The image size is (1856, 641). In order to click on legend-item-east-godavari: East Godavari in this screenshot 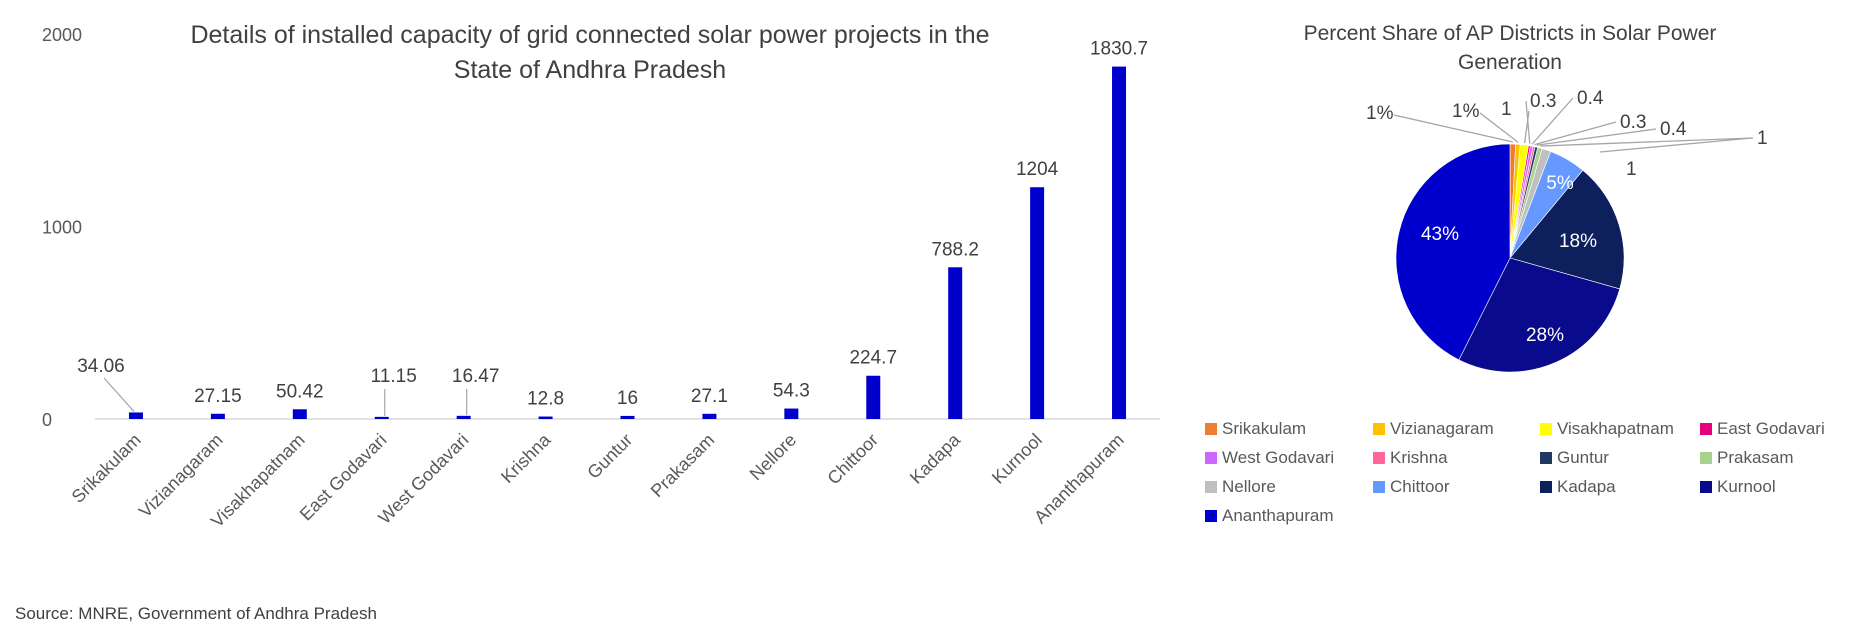, I will do `click(1762, 428)`.